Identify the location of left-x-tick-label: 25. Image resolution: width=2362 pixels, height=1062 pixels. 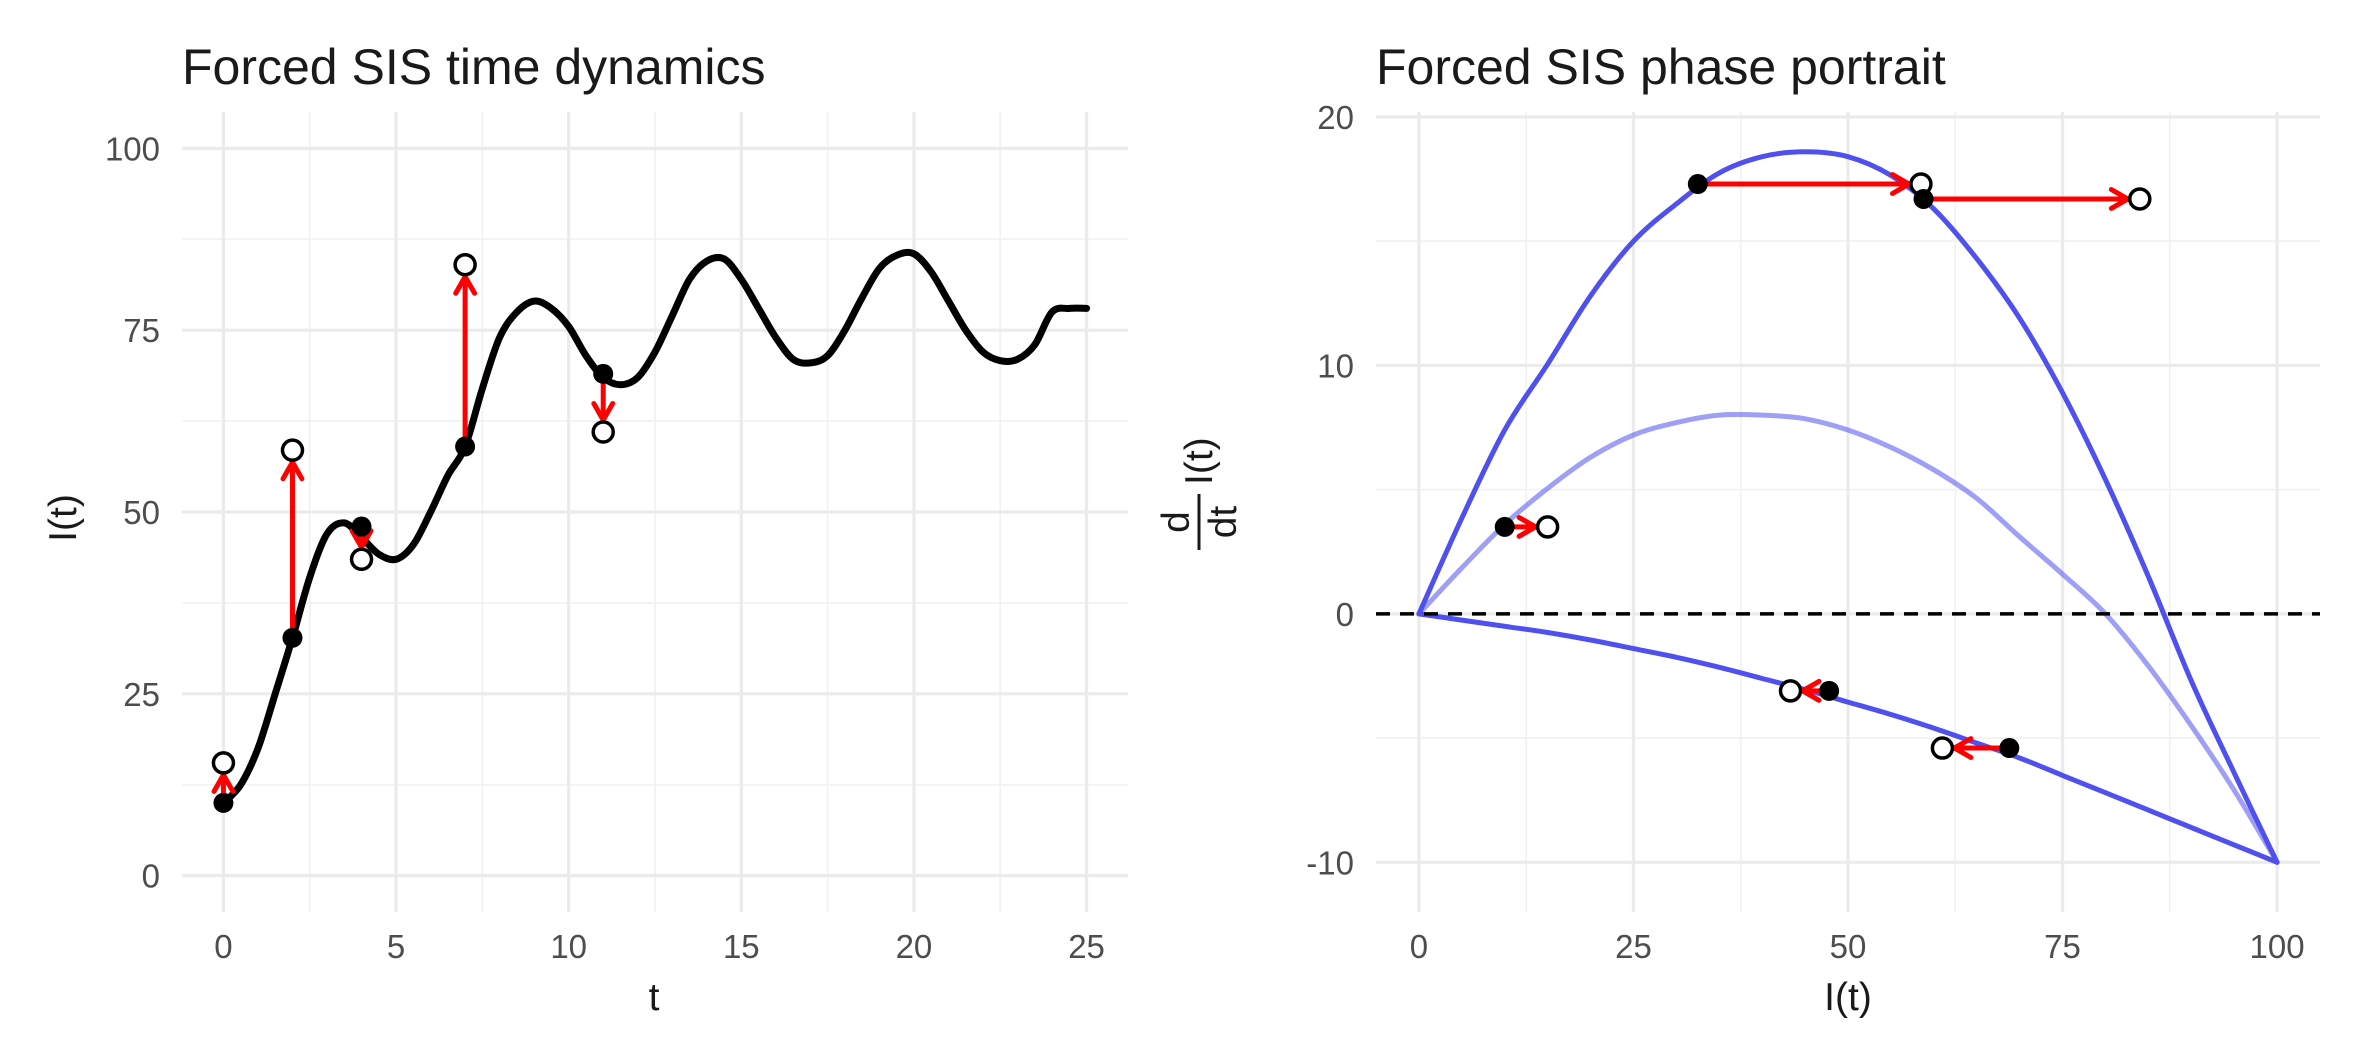
(1086, 946).